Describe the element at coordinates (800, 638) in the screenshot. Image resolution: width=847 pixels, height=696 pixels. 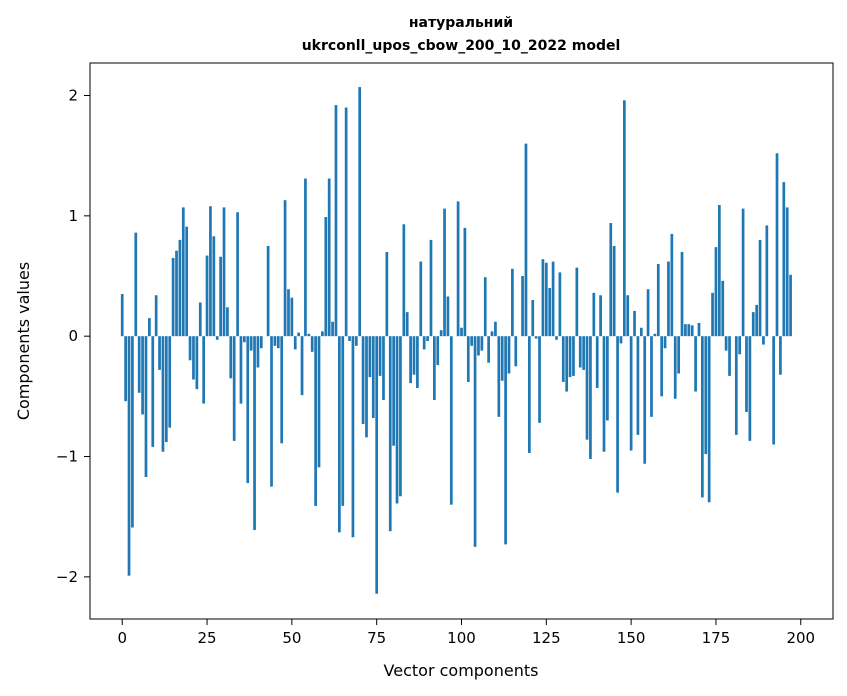
I see `x-tick-label-200: 200` at that location.